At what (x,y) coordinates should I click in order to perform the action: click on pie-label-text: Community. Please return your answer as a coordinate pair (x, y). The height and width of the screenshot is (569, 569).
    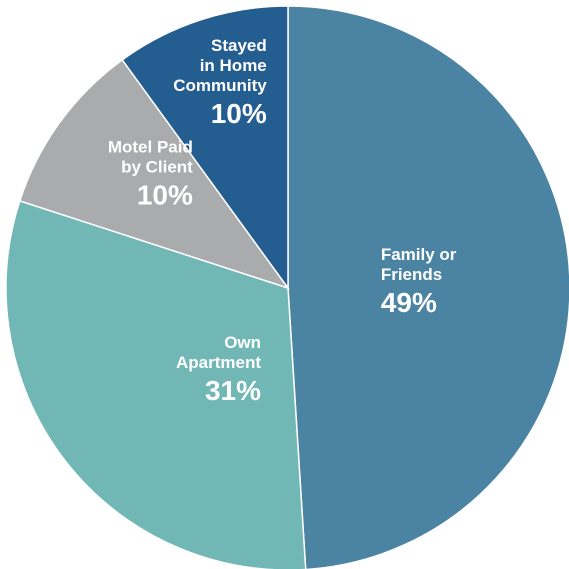
    Looking at the image, I should click on (220, 85).